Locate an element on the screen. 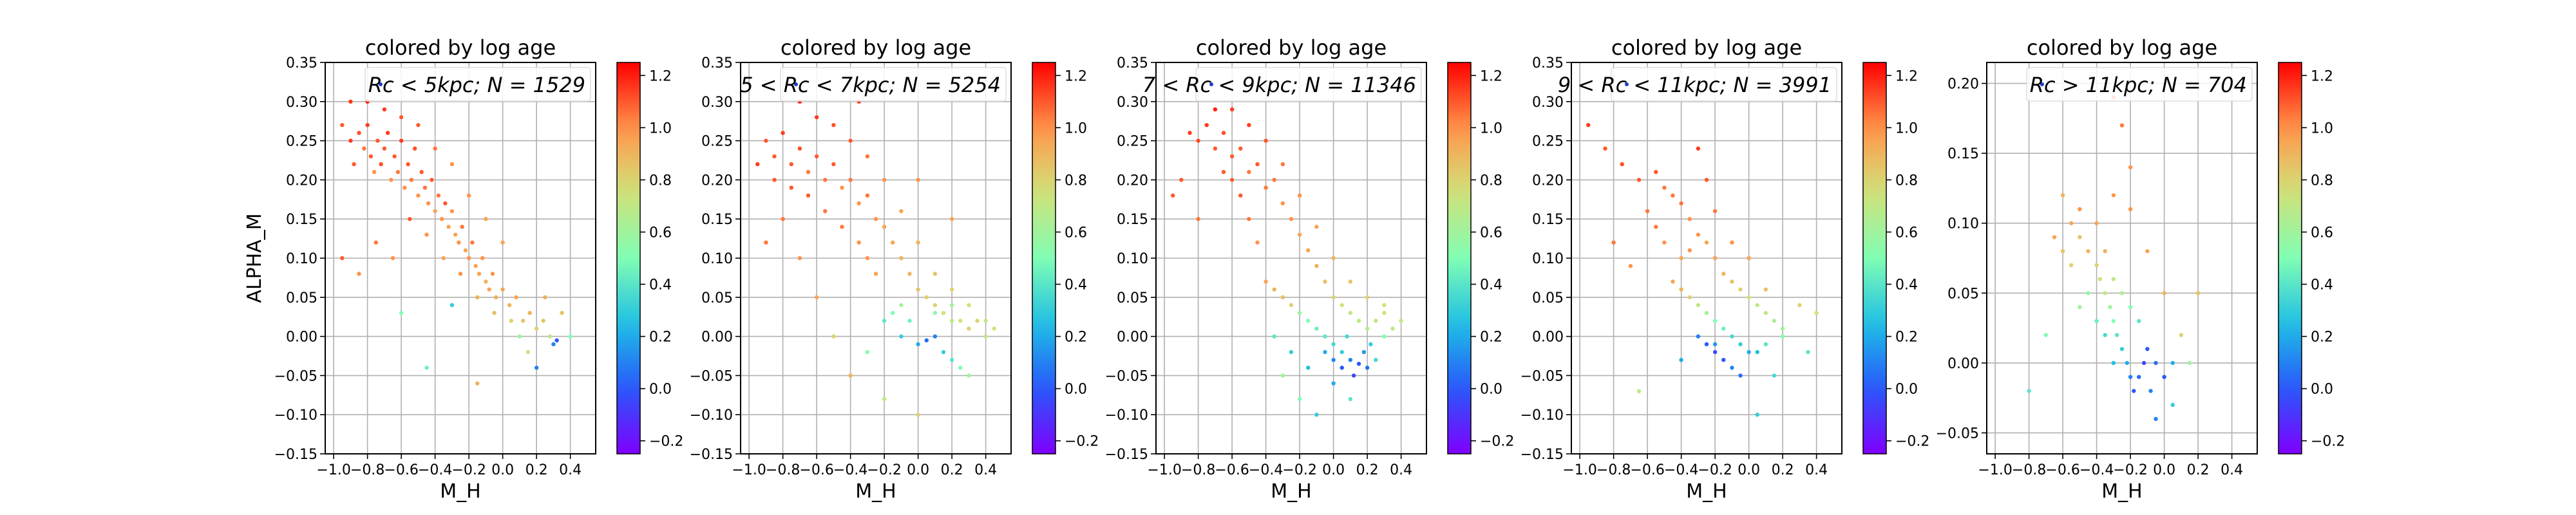 This screenshot has width=2576, height=515. scatter-points is located at coordinates (2114, 258).